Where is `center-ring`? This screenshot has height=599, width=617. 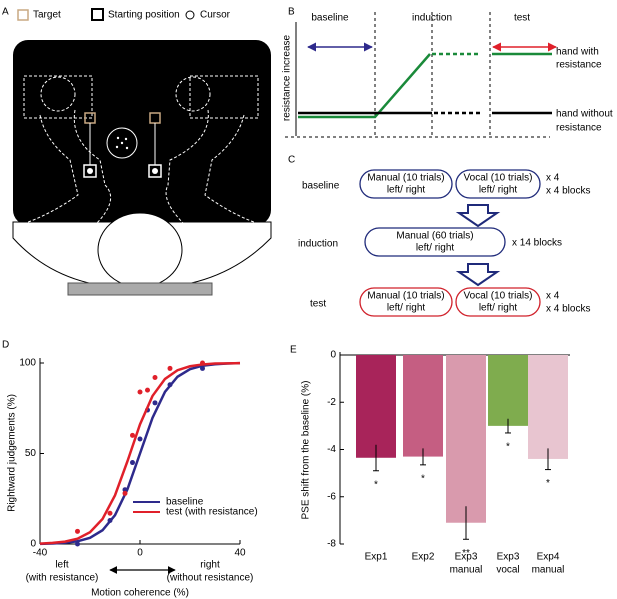 center-ring is located at coordinates (122, 143).